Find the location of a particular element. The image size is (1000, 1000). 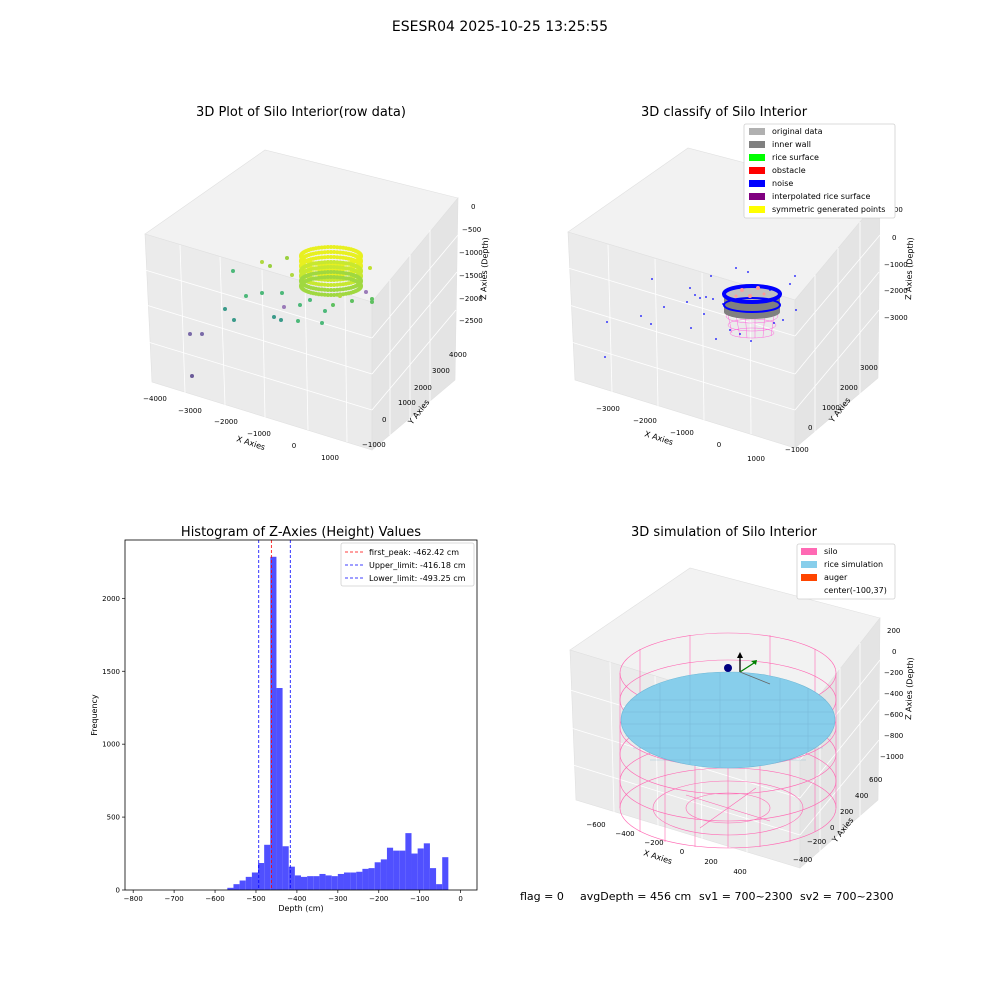

raw-point-cloud is located at coordinates (281, 311).